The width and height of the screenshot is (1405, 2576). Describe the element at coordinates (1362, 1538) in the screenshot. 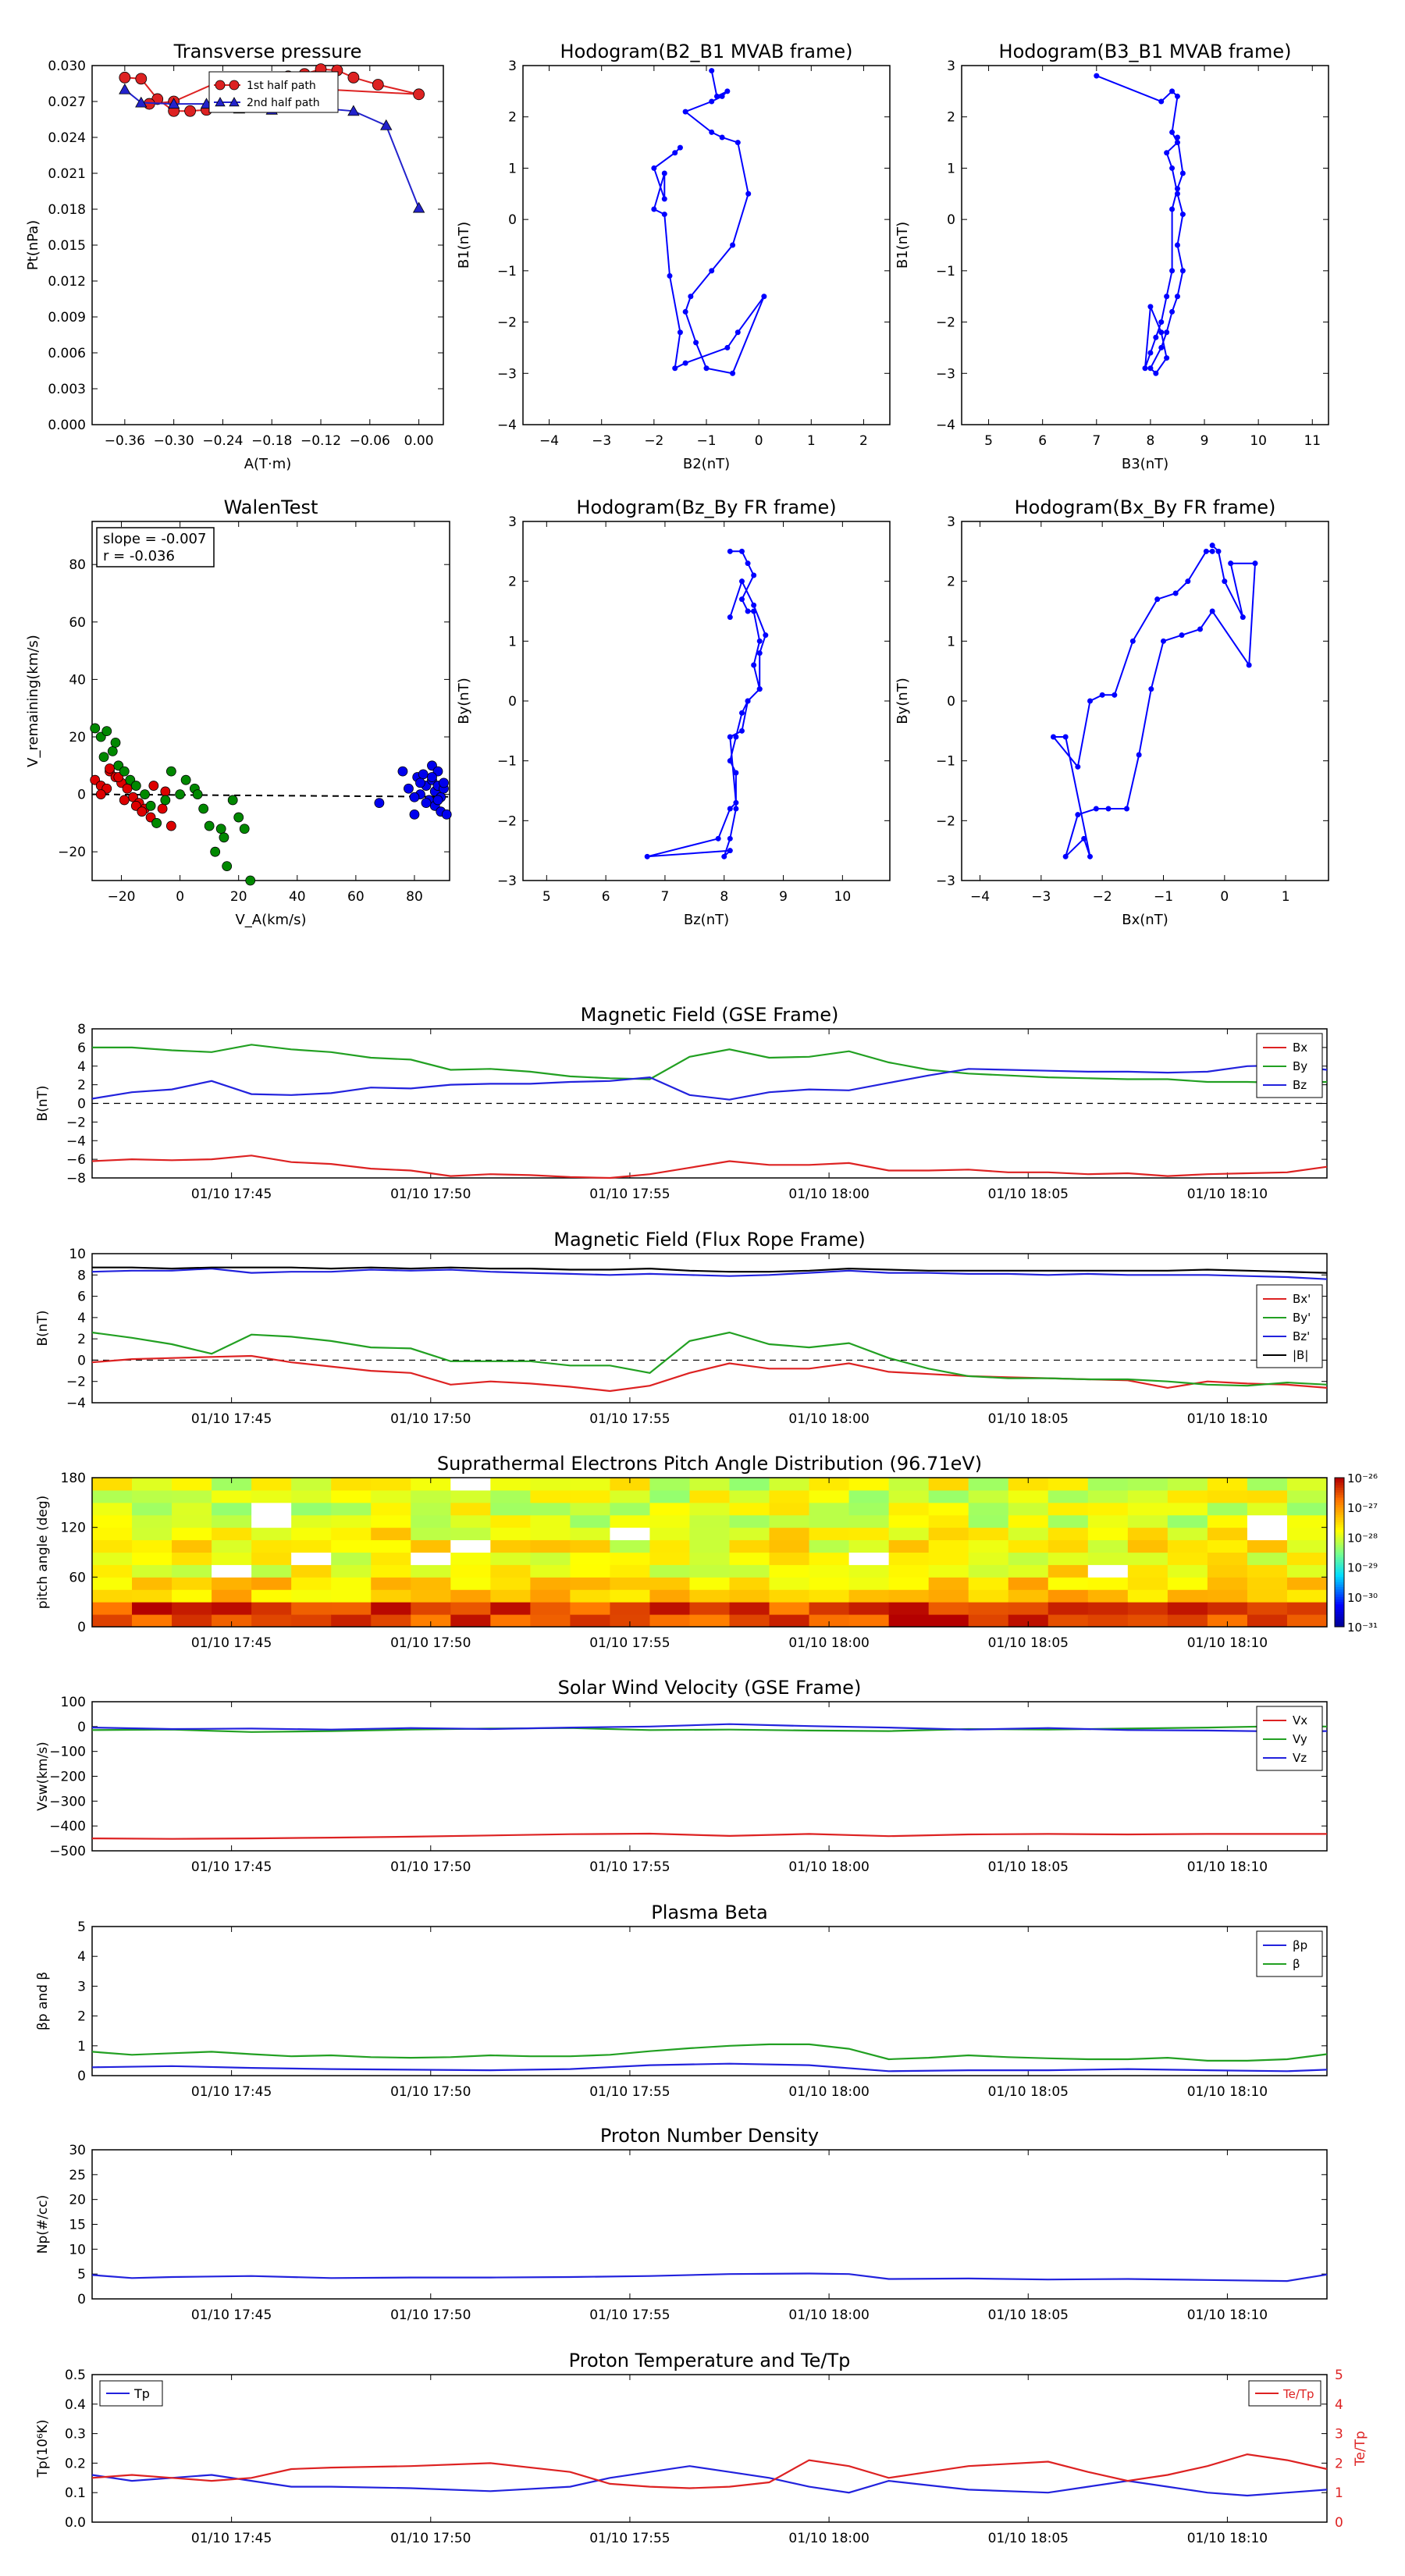

I see `colorbar-tick-label: 10⁻²⁸` at that location.